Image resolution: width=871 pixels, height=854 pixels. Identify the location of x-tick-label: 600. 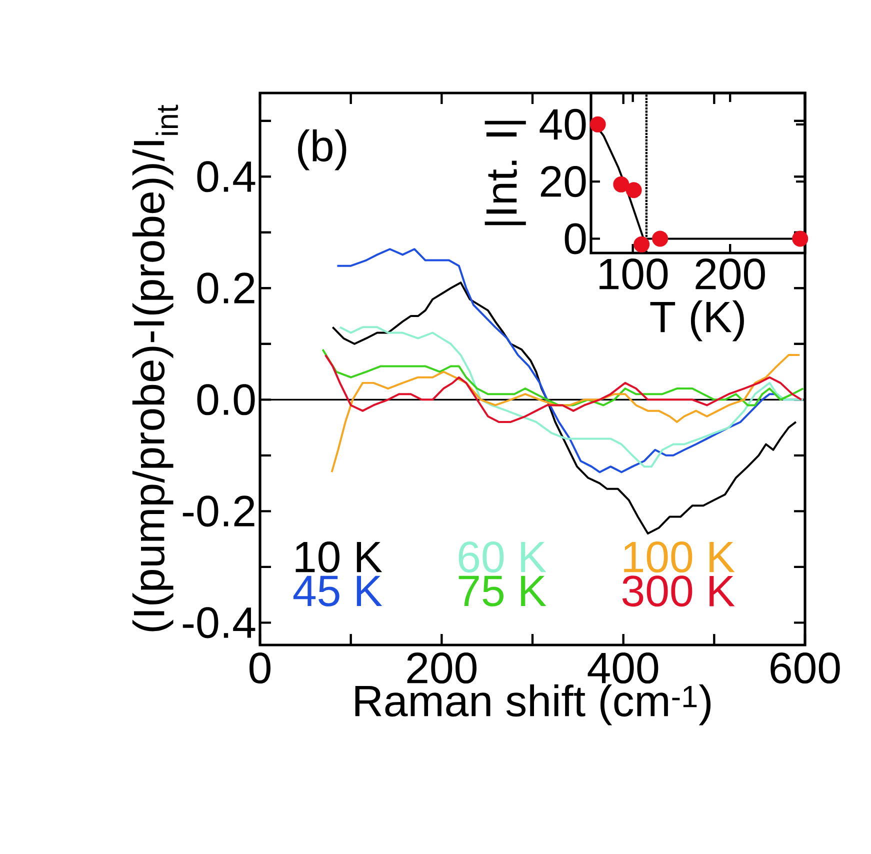
(805, 668).